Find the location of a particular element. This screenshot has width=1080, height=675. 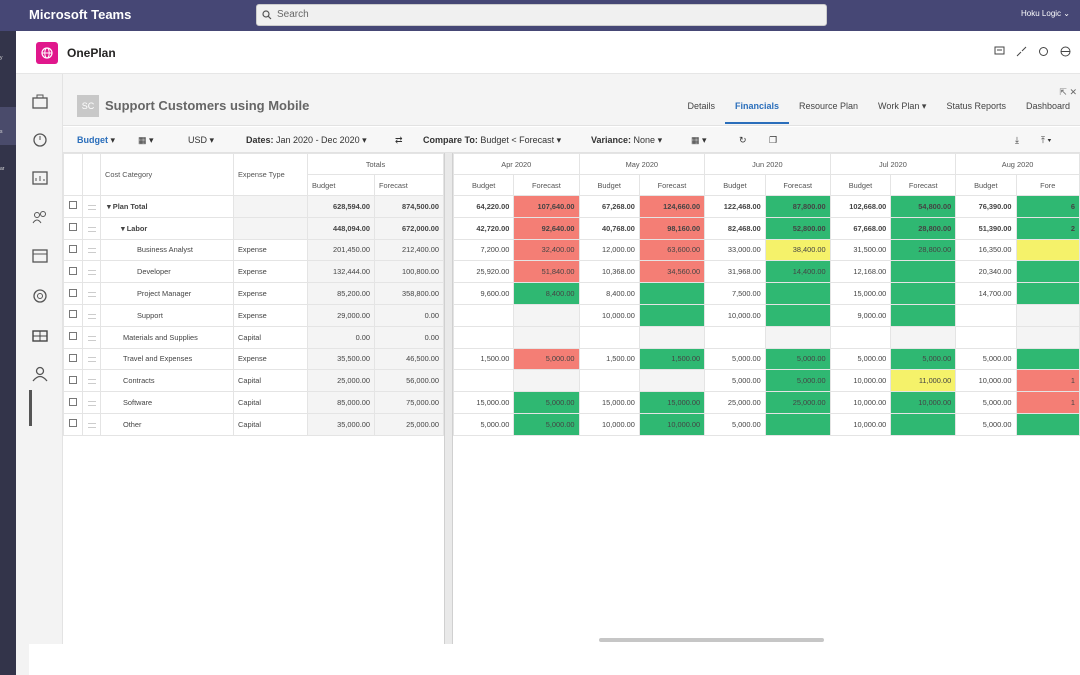

people-icon is located at coordinates (40, 217).